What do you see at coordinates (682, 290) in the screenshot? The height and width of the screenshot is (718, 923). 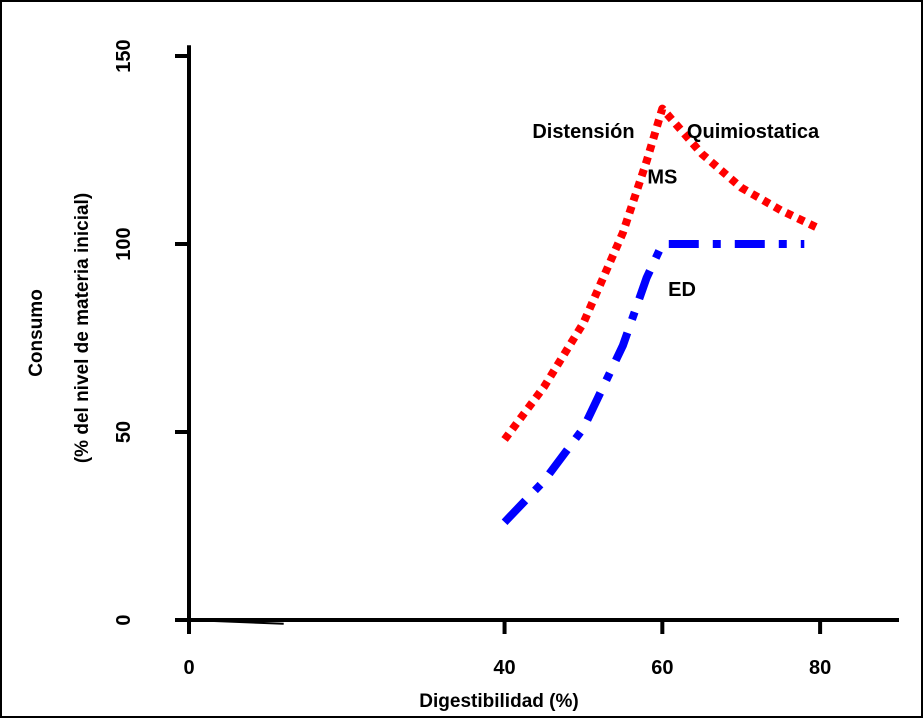 I see `annotation-label: ED` at bounding box center [682, 290].